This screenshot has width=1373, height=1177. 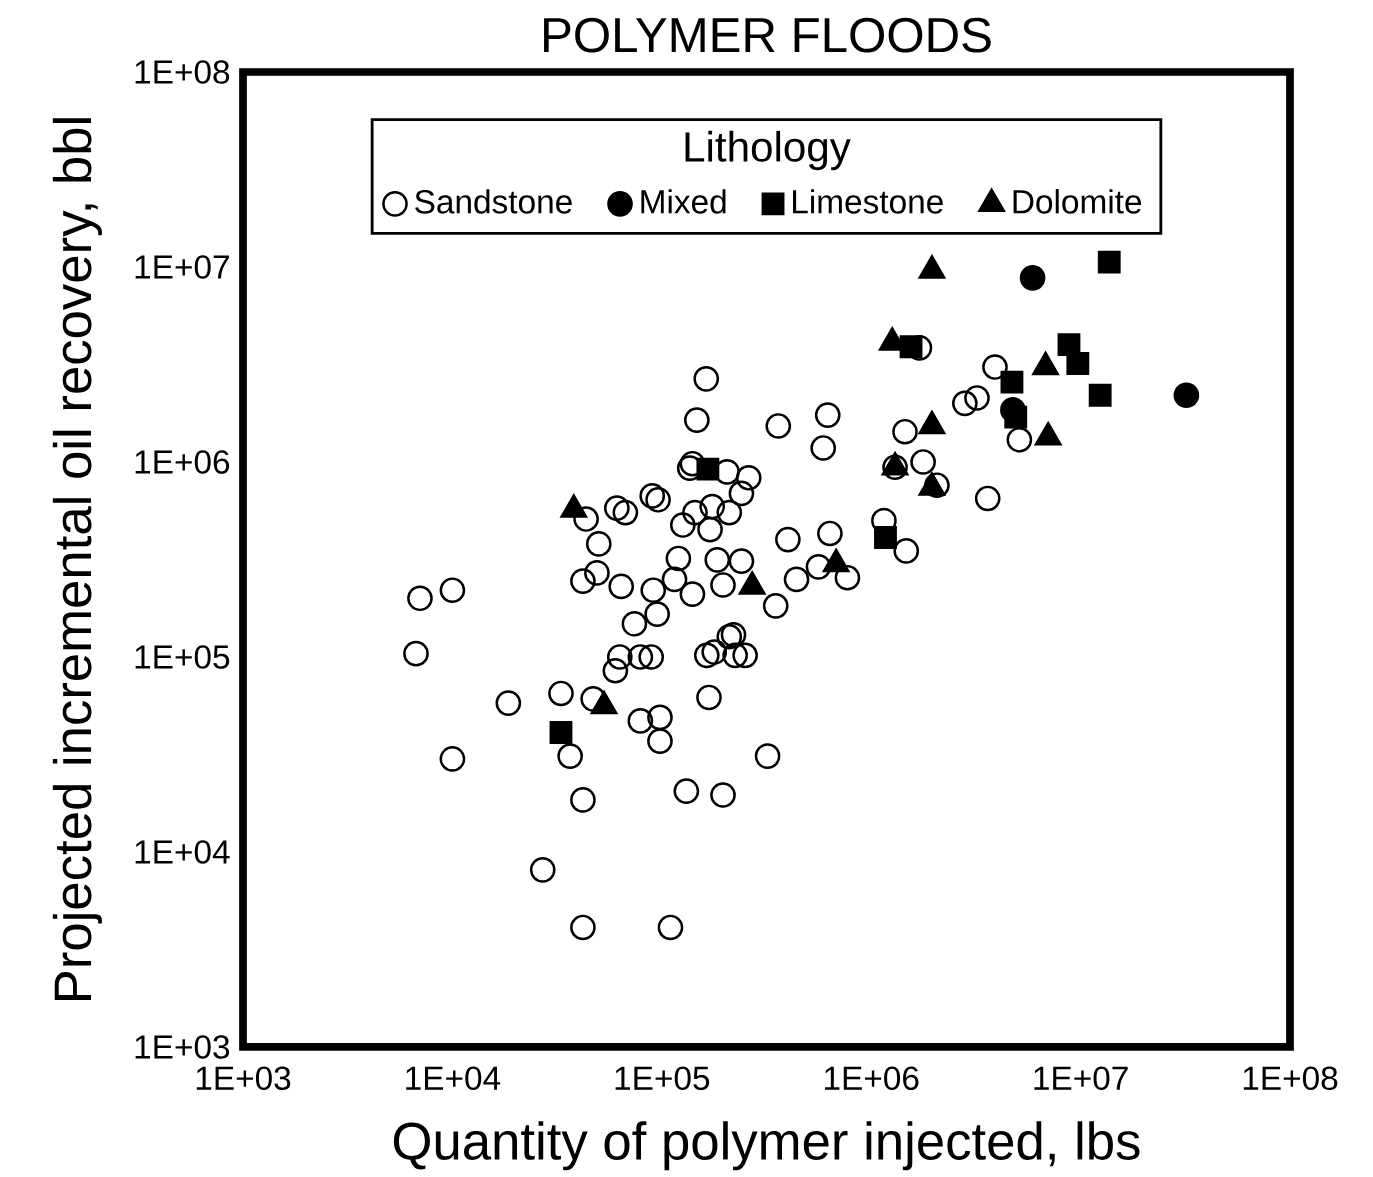 I want to click on x-tick-label: 1E+05, so click(x=662, y=1078).